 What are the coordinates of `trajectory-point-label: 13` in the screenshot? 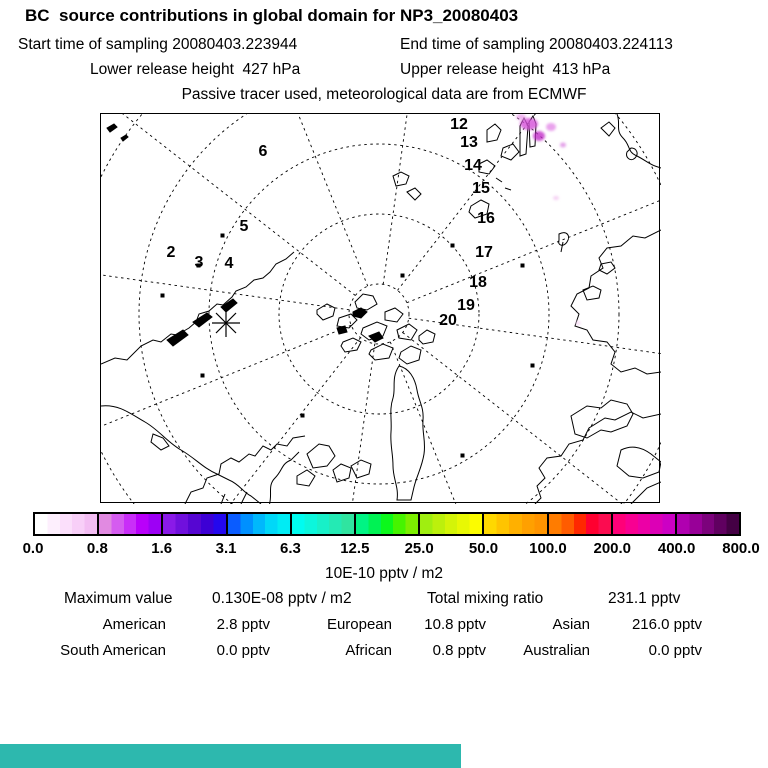 It's located at (469, 142).